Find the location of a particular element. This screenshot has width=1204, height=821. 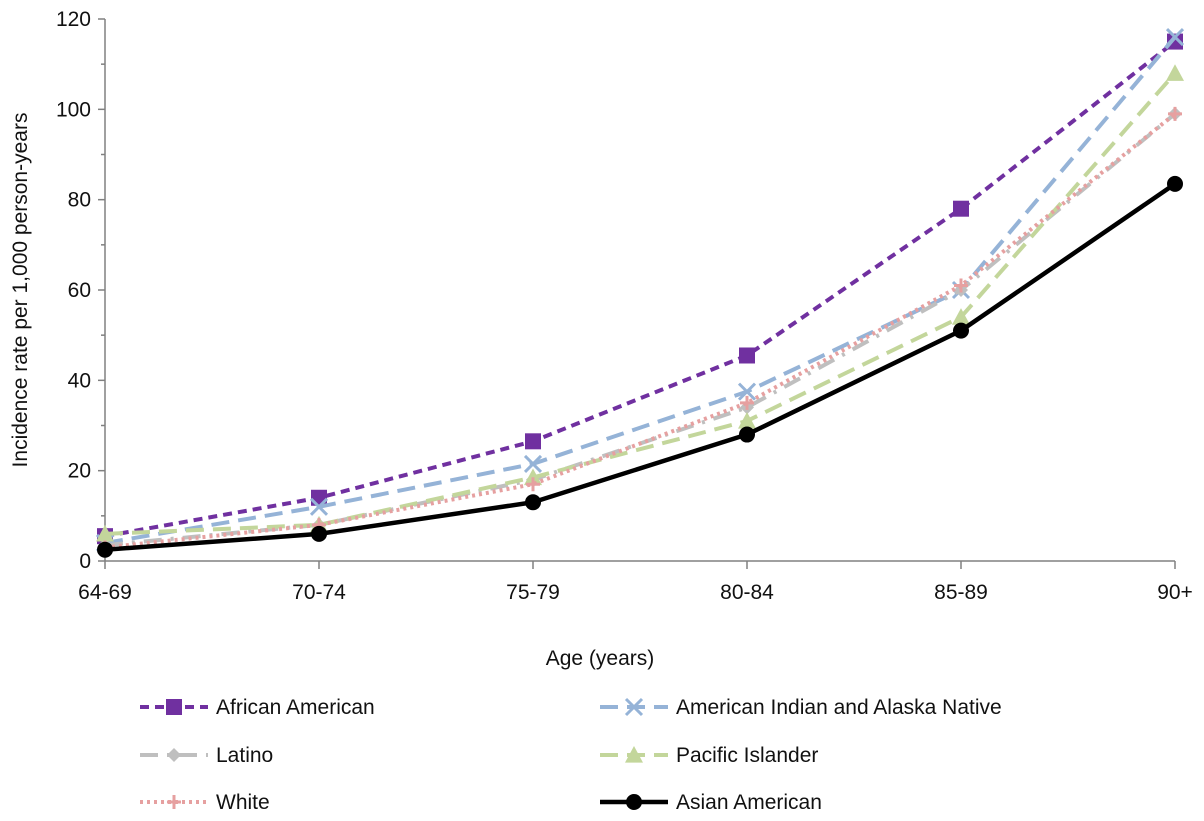

y-tick-label: 80 is located at coordinates (79, 200).